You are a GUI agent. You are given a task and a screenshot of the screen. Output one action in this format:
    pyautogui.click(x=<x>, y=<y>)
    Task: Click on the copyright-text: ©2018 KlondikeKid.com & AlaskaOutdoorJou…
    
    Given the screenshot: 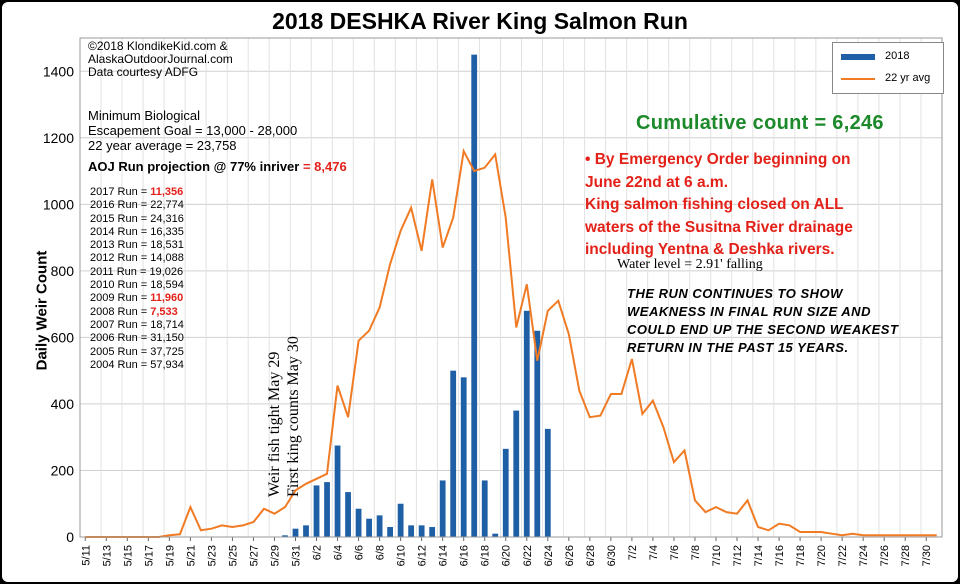 What is the action you would take?
    pyautogui.click(x=160, y=59)
    